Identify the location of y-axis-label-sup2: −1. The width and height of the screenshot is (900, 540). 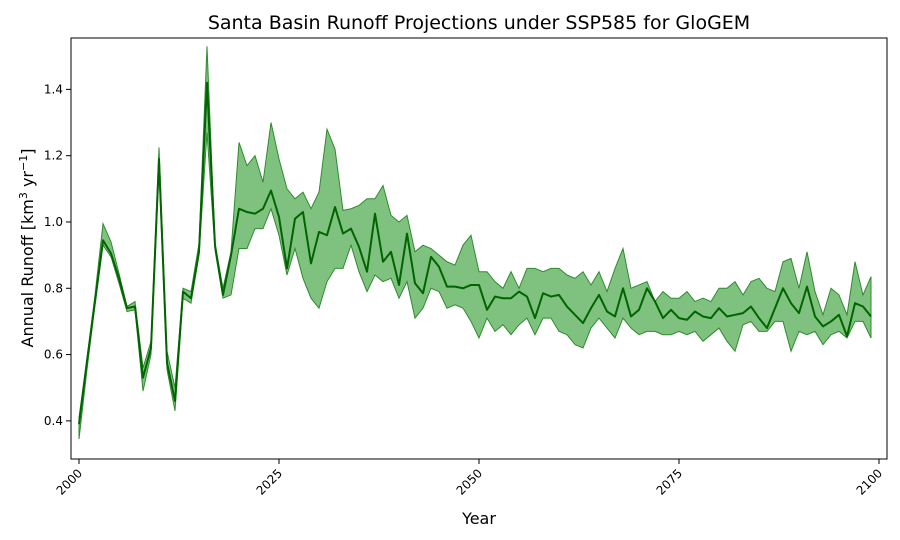
(23, 163).